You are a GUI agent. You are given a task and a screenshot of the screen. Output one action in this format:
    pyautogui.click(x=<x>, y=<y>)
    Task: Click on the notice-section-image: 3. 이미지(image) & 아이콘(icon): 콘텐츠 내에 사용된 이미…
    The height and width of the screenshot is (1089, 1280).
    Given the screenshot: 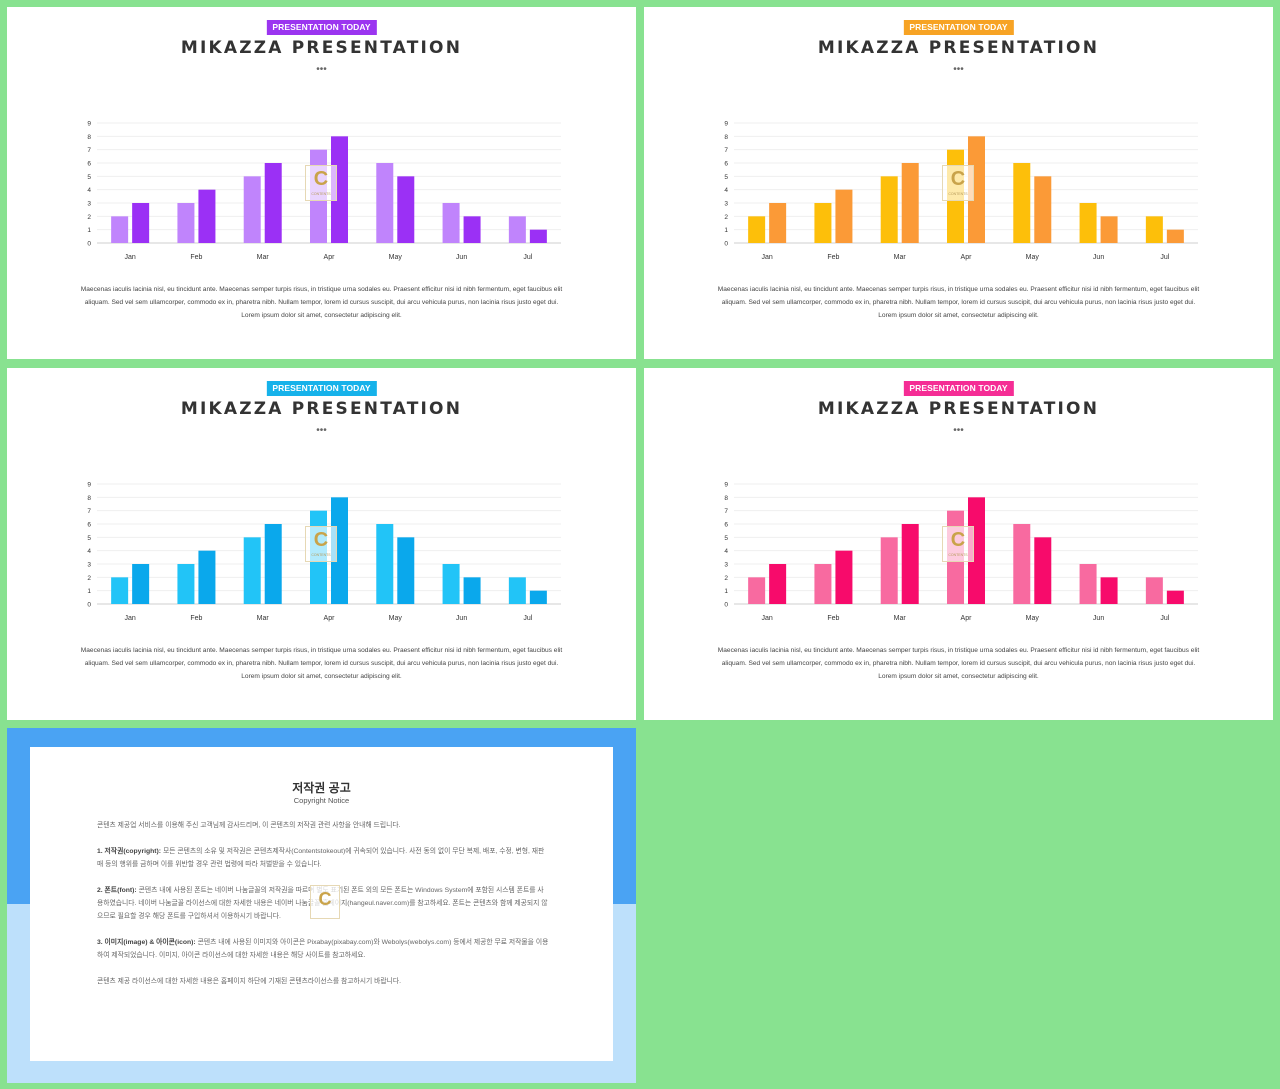 What is the action you would take?
    pyautogui.click(x=323, y=949)
    